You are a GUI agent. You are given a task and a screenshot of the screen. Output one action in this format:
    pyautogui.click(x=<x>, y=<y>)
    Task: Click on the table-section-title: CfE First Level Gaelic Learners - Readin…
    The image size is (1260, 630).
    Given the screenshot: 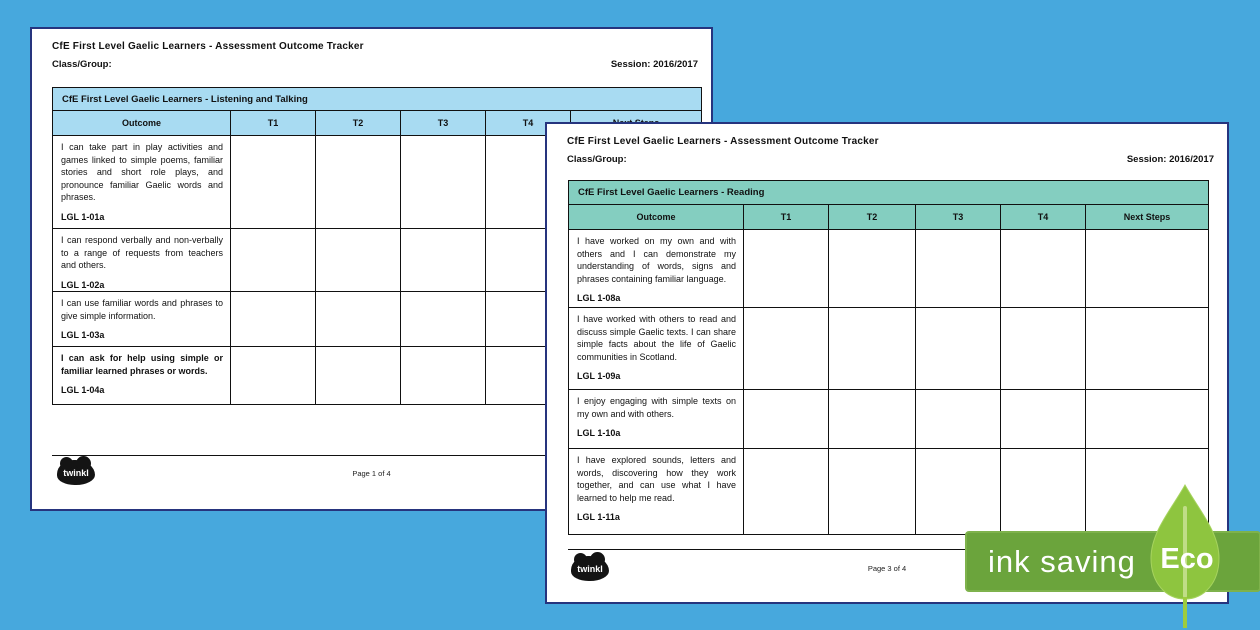 What is the action you would take?
    pyautogui.click(x=888, y=193)
    